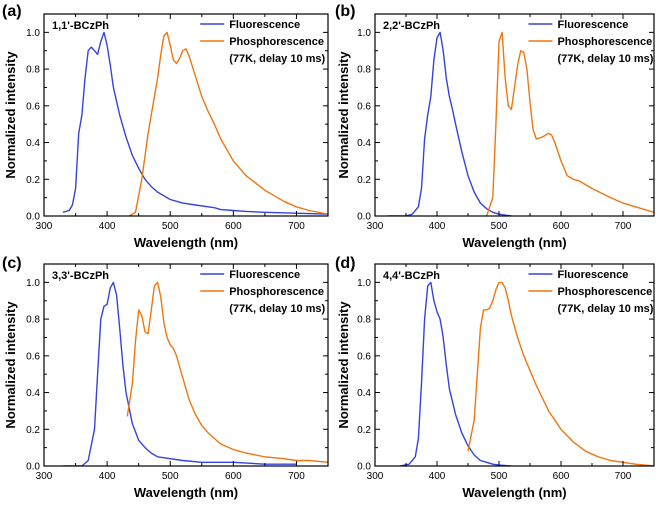 The image size is (656, 505). Describe the element at coordinates (12, 11) in the screenshot. I see `panel-label: (a)` at that location.